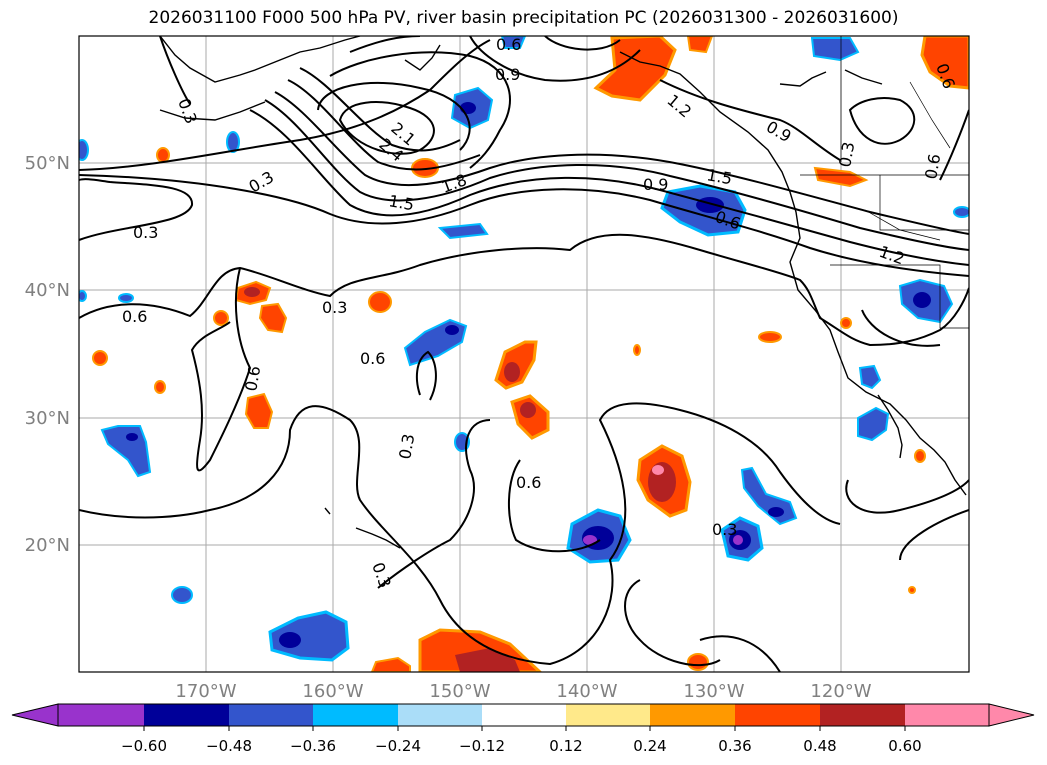  Describe the element at coordinates (586, 691) in the screenshot. I see `lon-label-140w: 140°W` at that location.